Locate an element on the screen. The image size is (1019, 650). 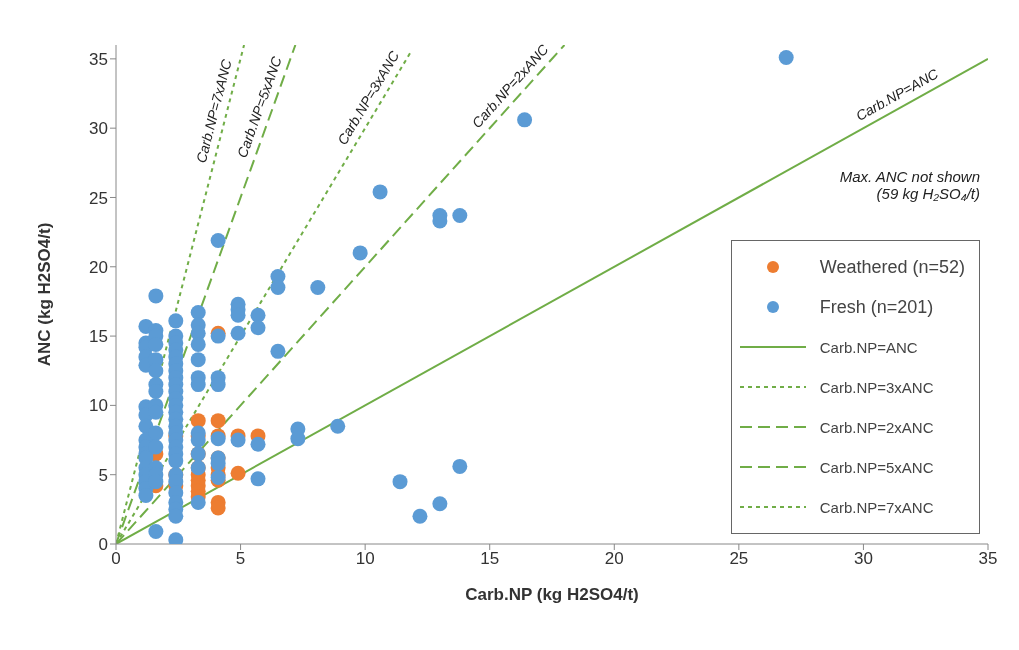
x-tick-label: 25 is located at coordinates (739, 559).